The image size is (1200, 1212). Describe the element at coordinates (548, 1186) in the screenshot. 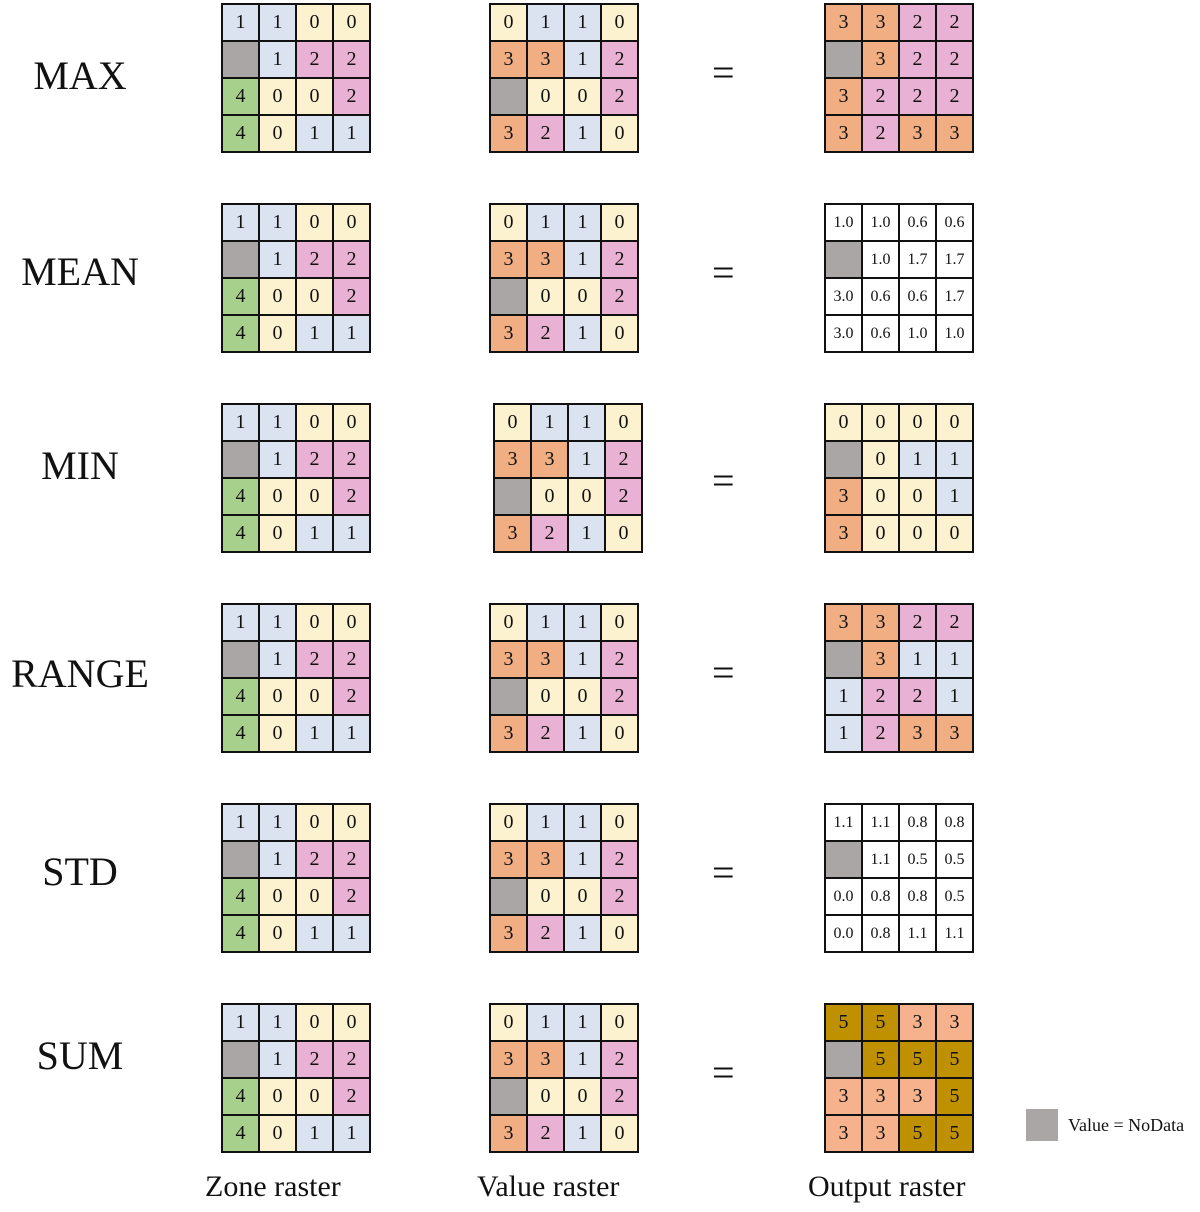

I see `caption-value-raster: Value raster` at that location.